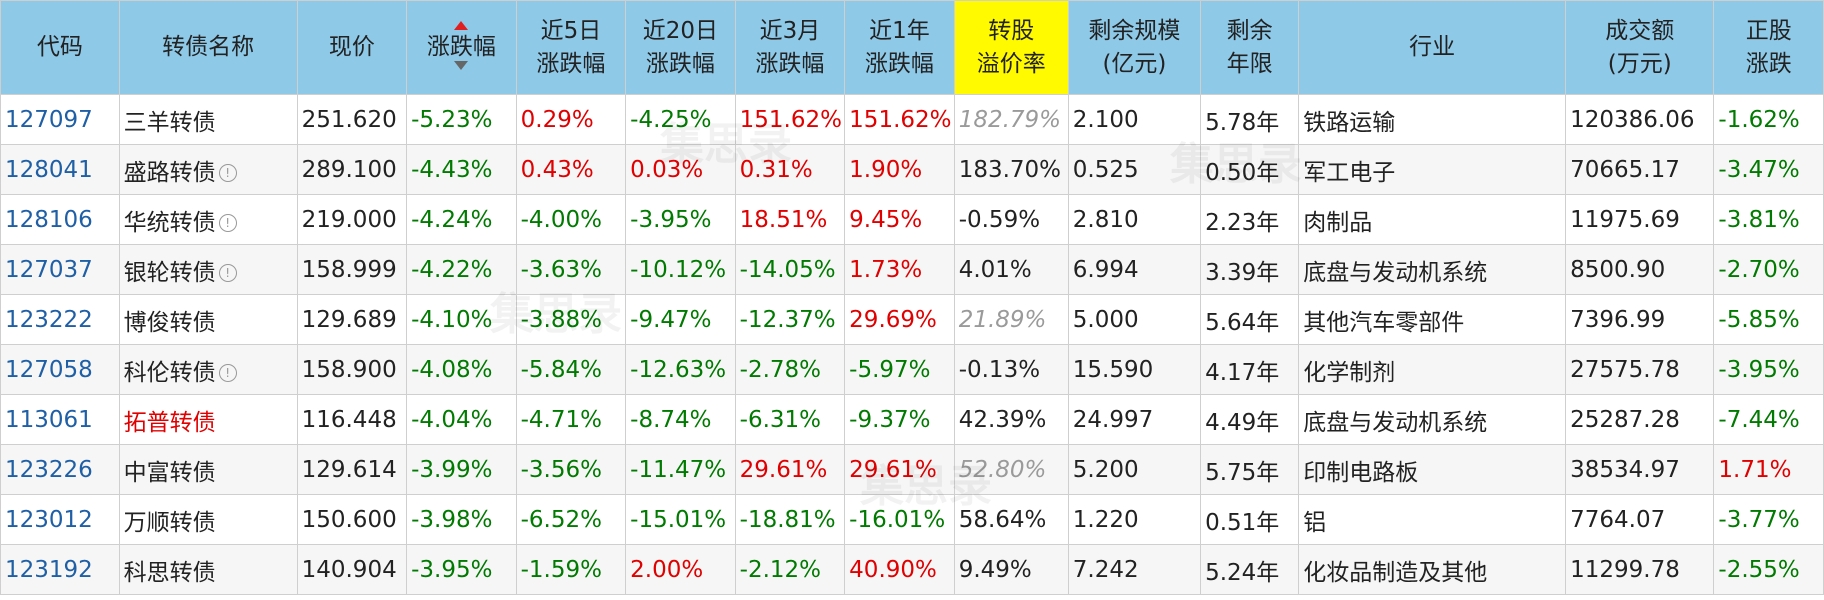 This screenshot has width=1824, height=600. I want to click on cell-premium-text: 4.01%, so click(995, 269).